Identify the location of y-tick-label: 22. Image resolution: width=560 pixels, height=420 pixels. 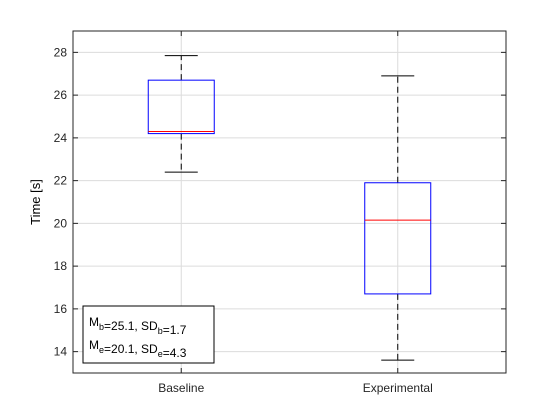
(61, 181).